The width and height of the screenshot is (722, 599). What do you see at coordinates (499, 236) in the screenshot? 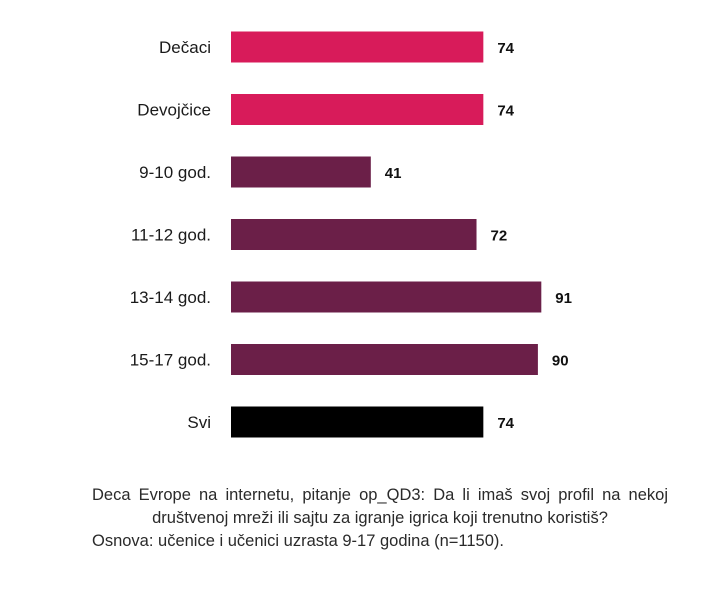
I see `value-label-11-12-god: 72` at bounding box center [499, 236].